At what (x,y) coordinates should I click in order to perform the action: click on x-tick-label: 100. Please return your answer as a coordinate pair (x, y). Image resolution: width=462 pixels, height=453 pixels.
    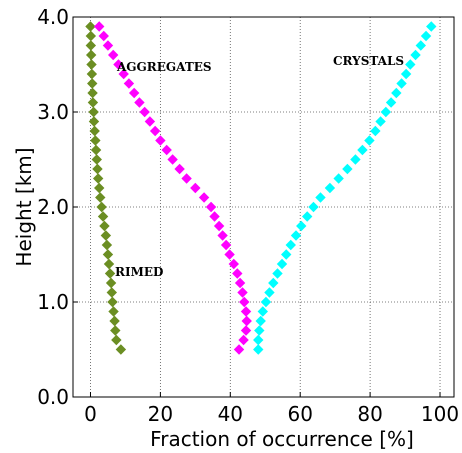
    Looking at the image, I should click on (440, 414).